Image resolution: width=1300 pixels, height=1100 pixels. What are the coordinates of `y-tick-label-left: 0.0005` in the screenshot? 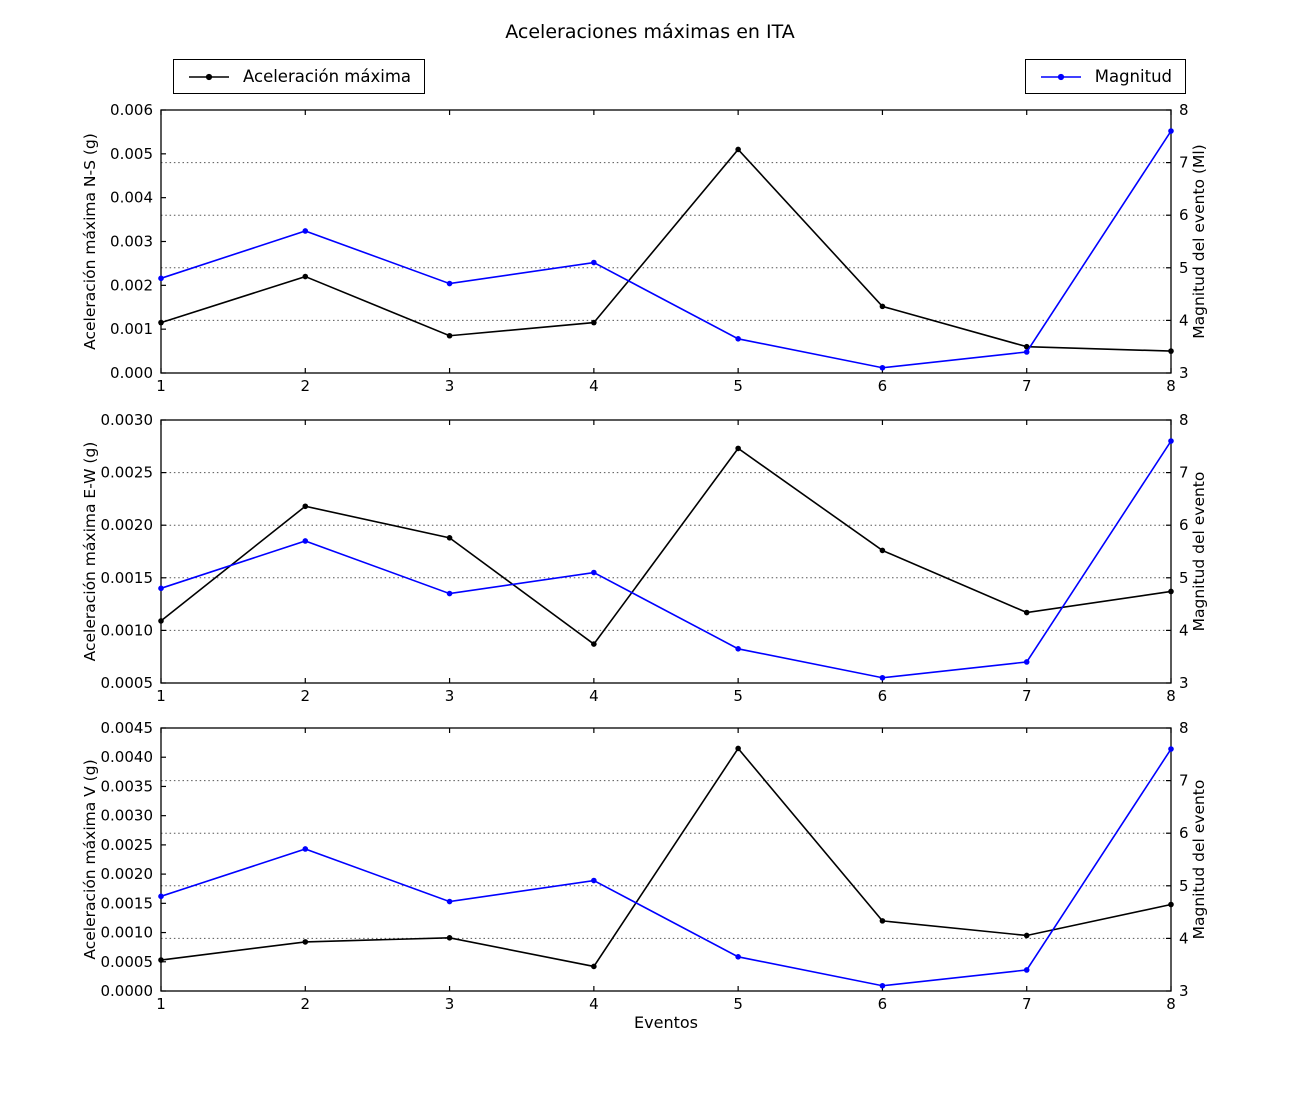 It's located at (127, 962).